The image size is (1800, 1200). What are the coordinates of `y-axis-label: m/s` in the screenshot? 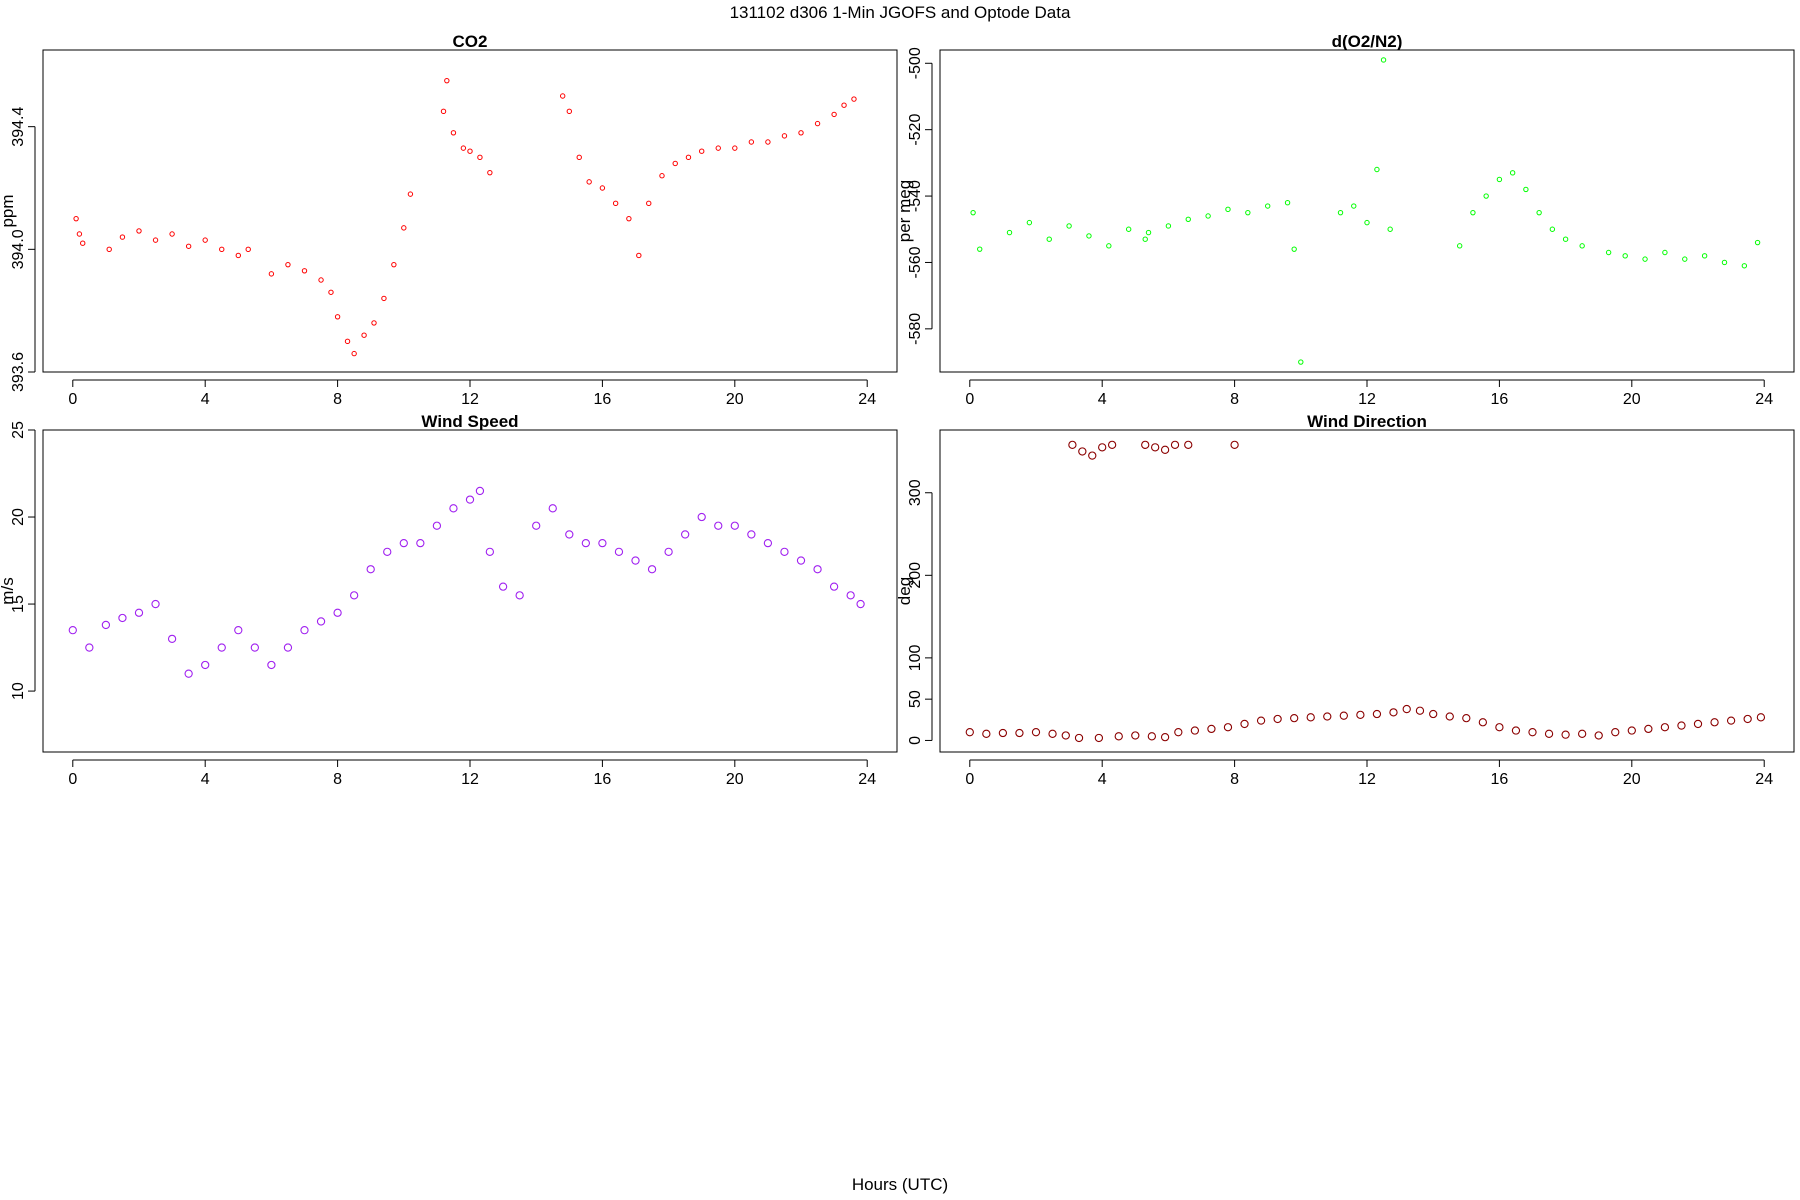 It's located at (8, 590).